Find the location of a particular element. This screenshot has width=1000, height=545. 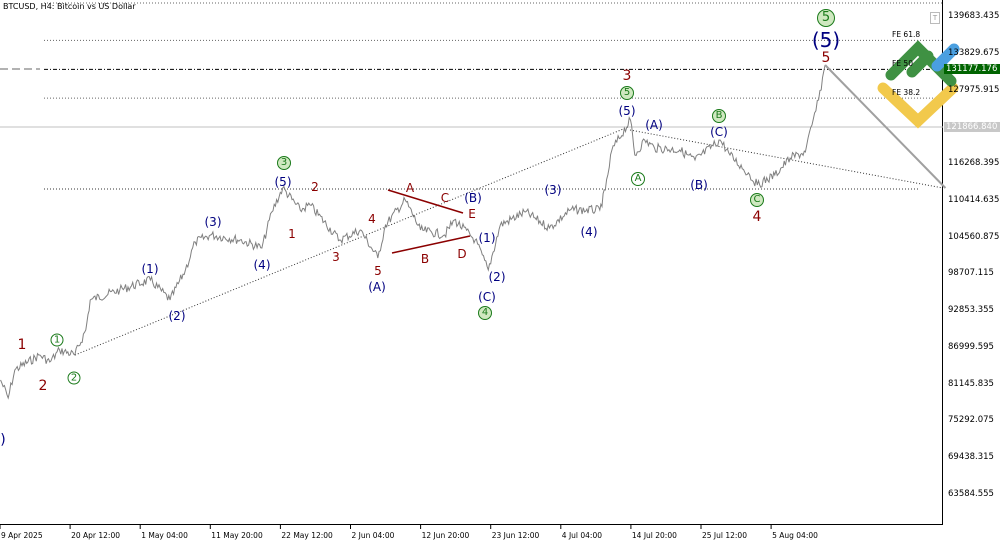

y-tick-label: 116268.395 is located at coordinates (974, 163).